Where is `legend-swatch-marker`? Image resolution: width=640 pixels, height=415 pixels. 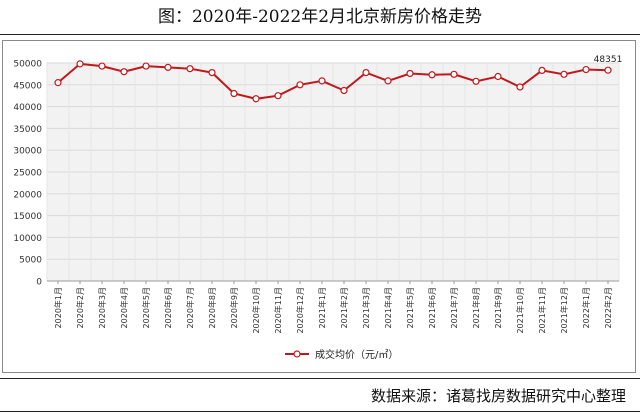 legend-swatch-marker is located at coordinates (297, 354).